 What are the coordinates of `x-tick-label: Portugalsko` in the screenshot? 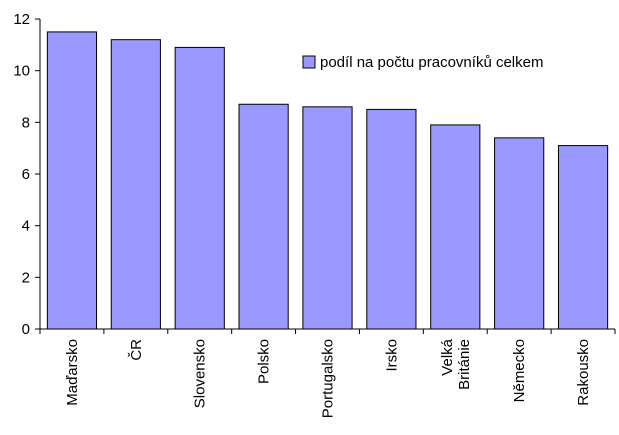 It's located at (328, 378).